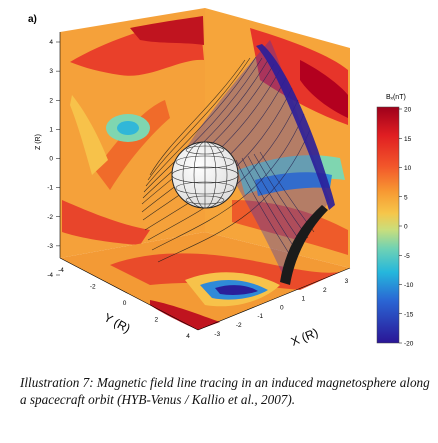 This screenshot has height=443, width=438. I want to click on colorbar-ticks: 20 15 10 5 0 -5 -10 -15 -20, so click(406, 227).